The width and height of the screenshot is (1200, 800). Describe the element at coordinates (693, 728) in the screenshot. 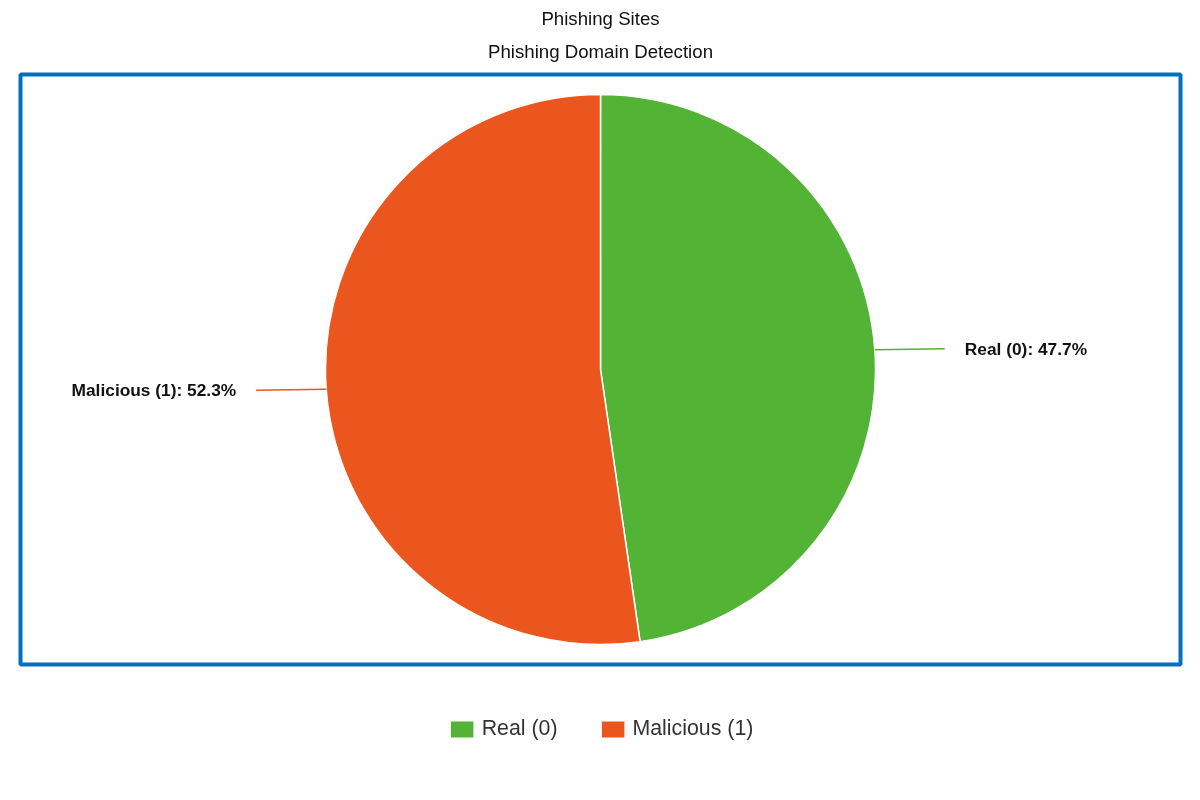

I see `legend-label: Malicious (1)` at that location.